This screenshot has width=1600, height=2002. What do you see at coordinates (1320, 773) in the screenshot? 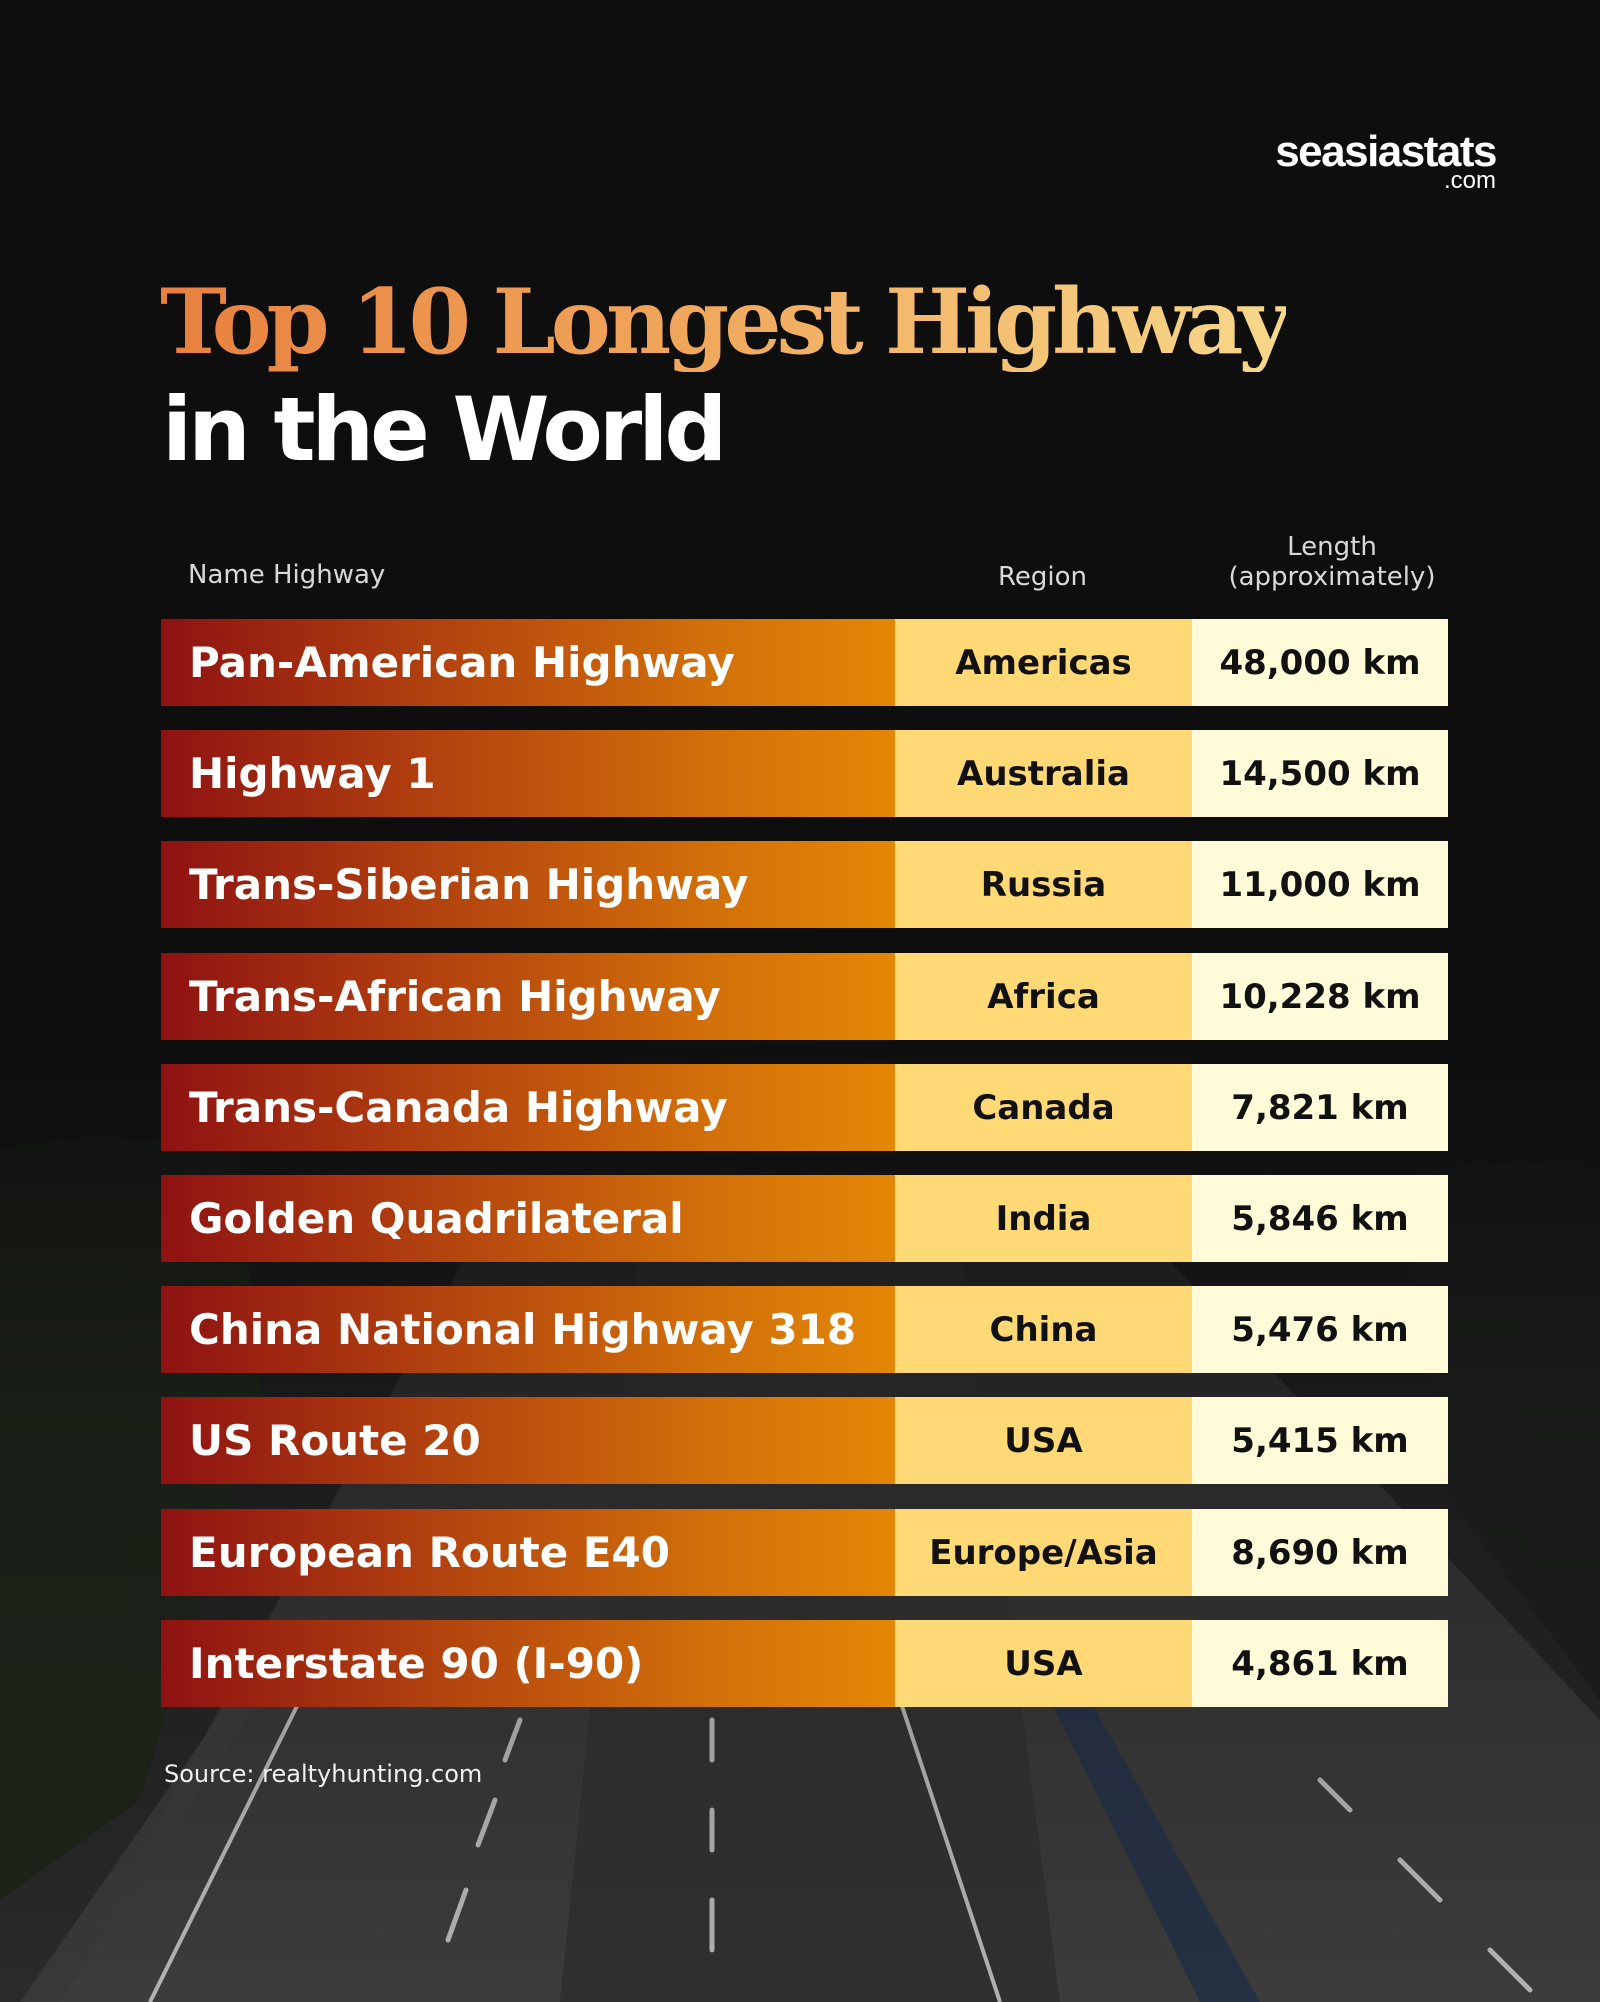
I see `highway-length: 14,500 km` at bounding box center [1320, 773].